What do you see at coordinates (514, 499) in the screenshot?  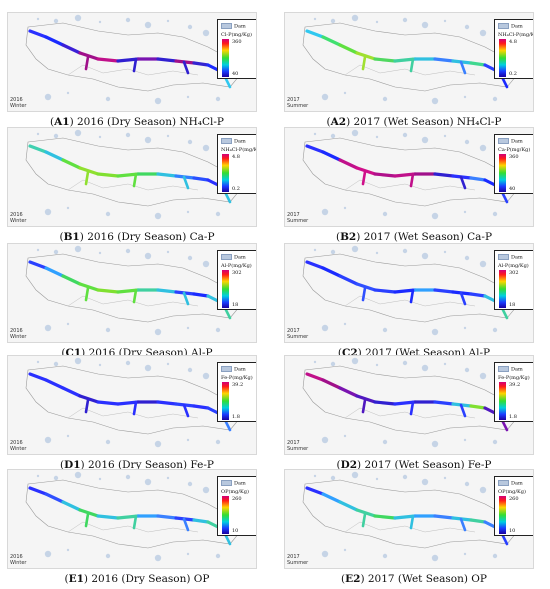 I see `legend-max-value: 260` at bounding box center [514, 499].